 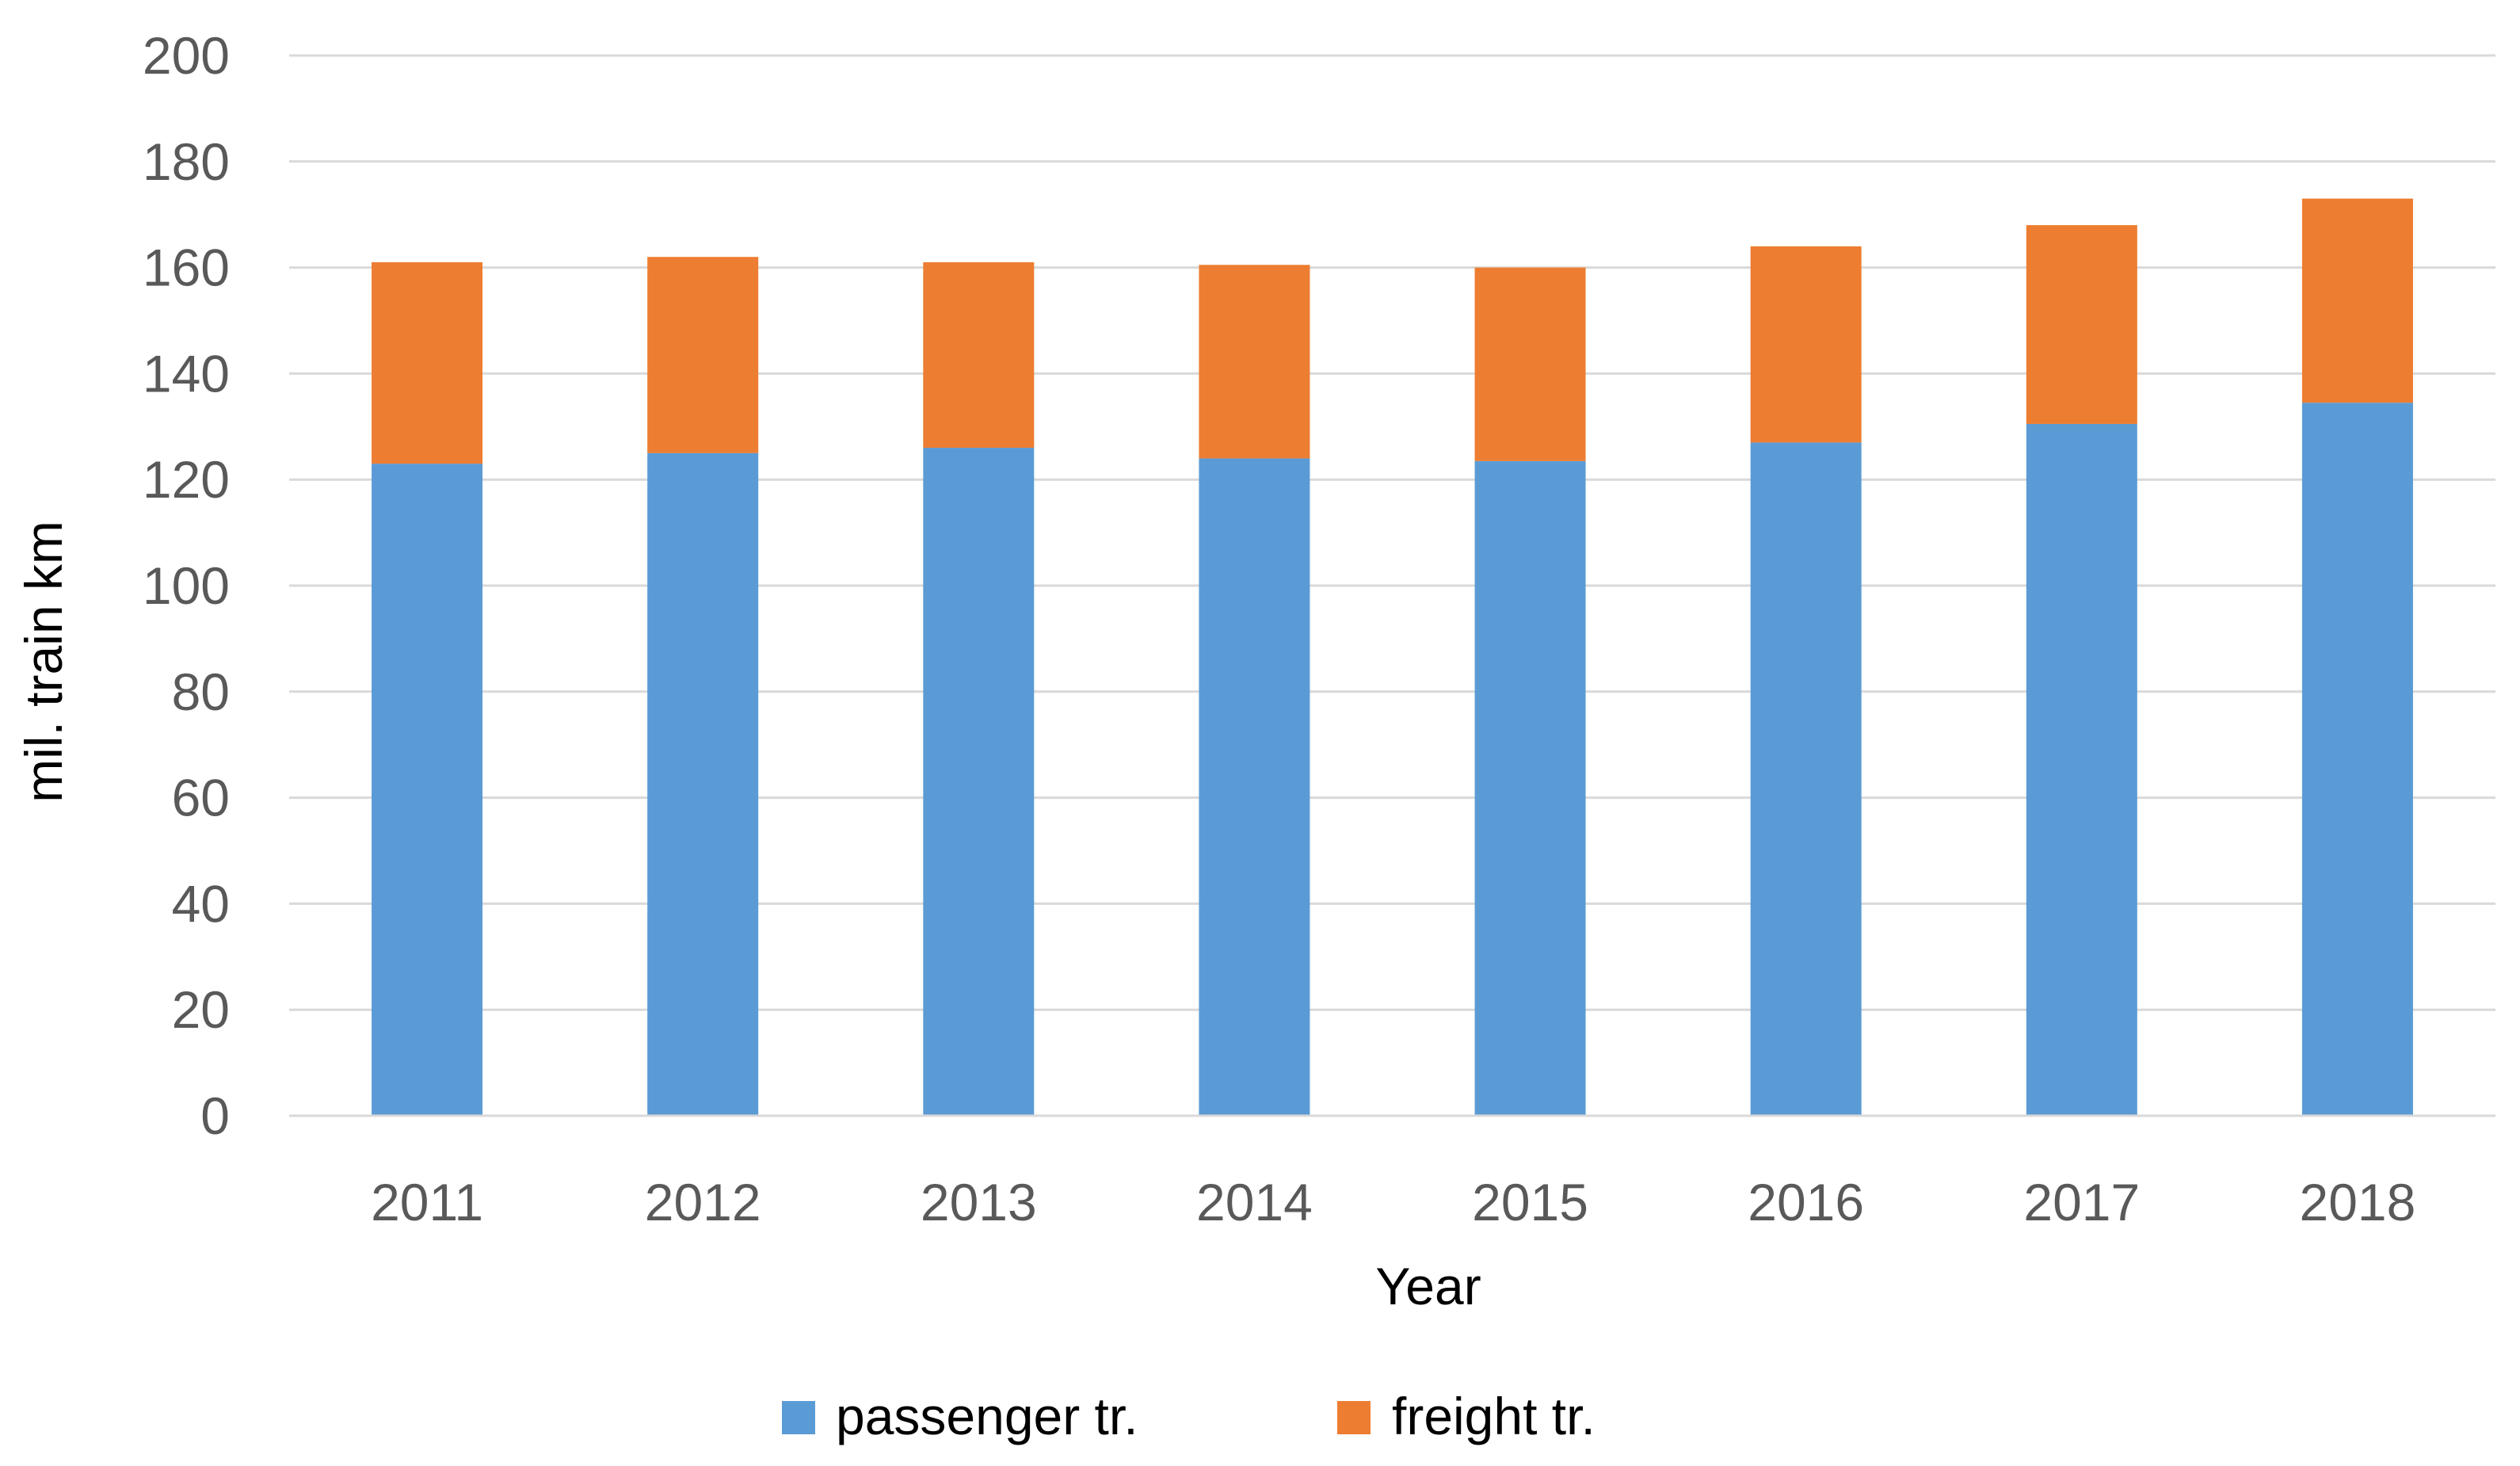 What do you see at coordinates (186, 268) in the screenshot?
I see `y-tick-label: 160` at bounding box center [186, 268].